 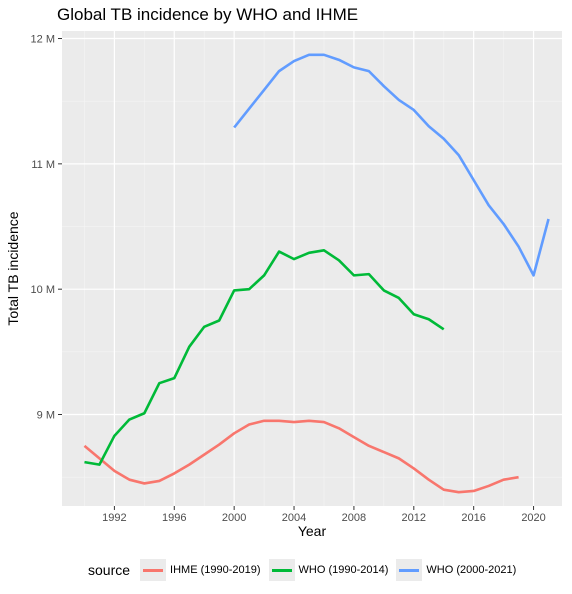 I want to click on legend-label-ihme: IHME (1990-2019), so click(x=215, y=570).